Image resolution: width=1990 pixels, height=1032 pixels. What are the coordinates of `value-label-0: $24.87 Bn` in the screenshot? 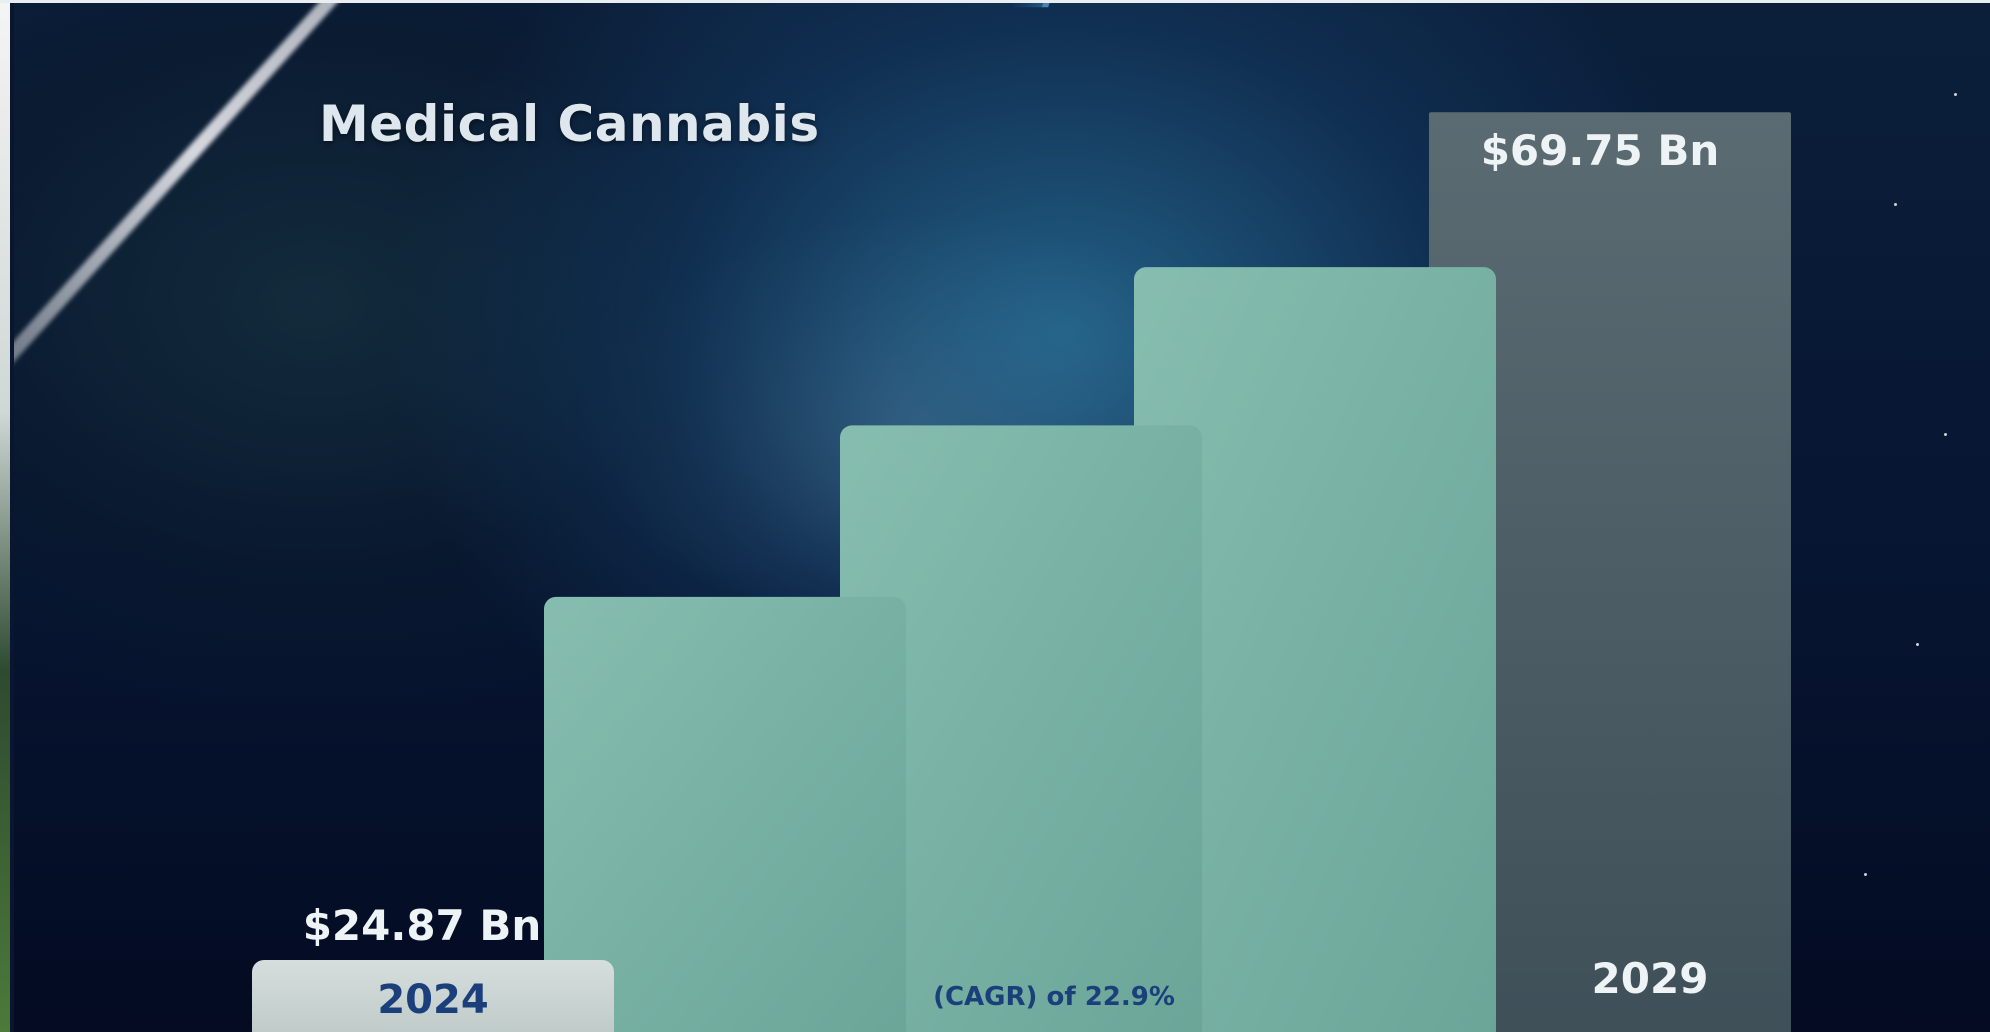 It's located at (422, 925).